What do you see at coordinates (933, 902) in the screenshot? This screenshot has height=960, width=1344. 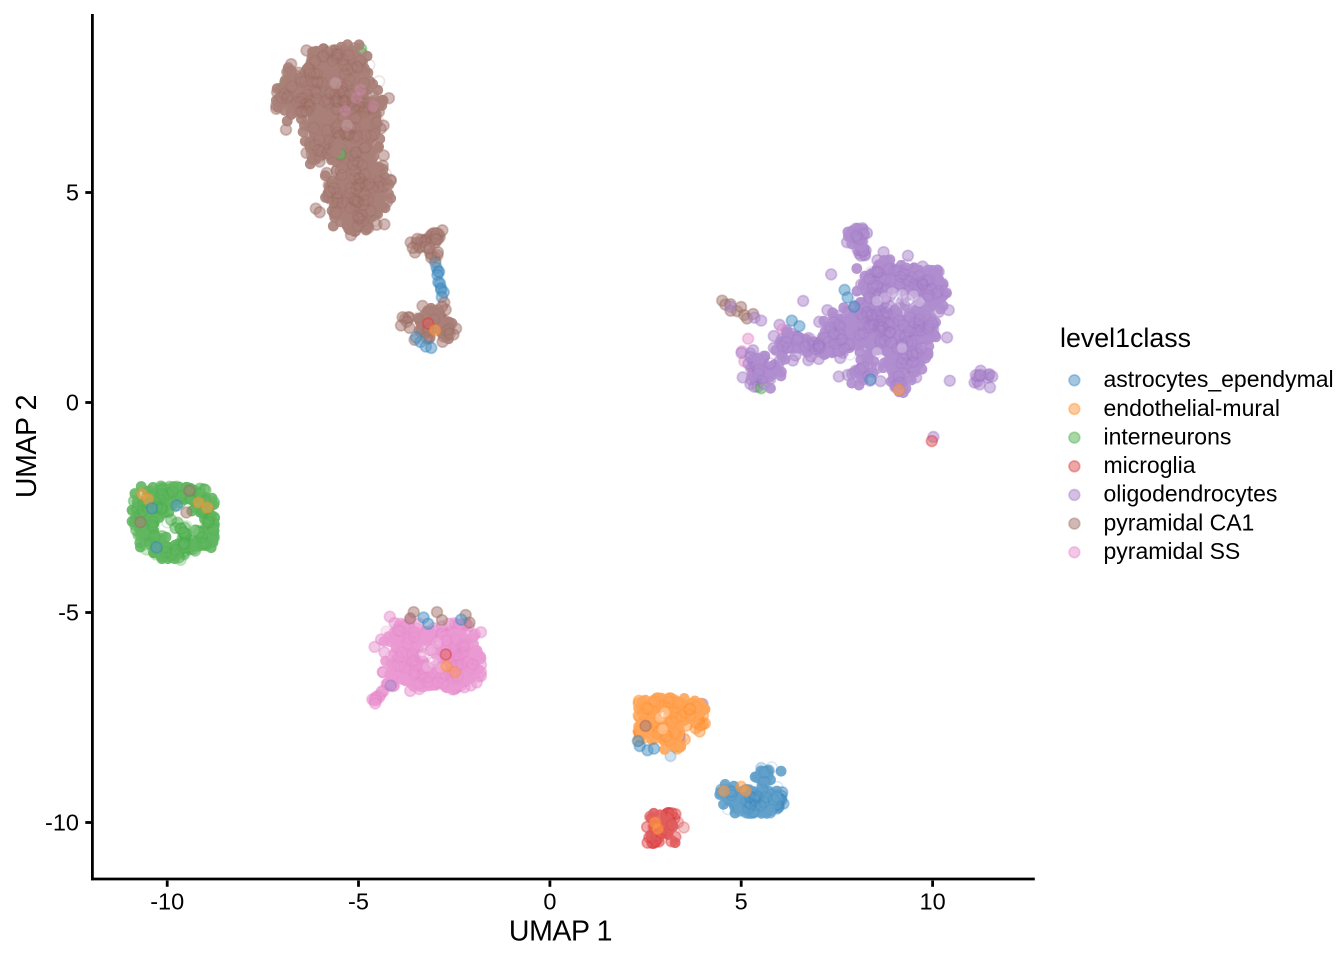 I see `svg-text: 10` at bounding box center [933, 902].